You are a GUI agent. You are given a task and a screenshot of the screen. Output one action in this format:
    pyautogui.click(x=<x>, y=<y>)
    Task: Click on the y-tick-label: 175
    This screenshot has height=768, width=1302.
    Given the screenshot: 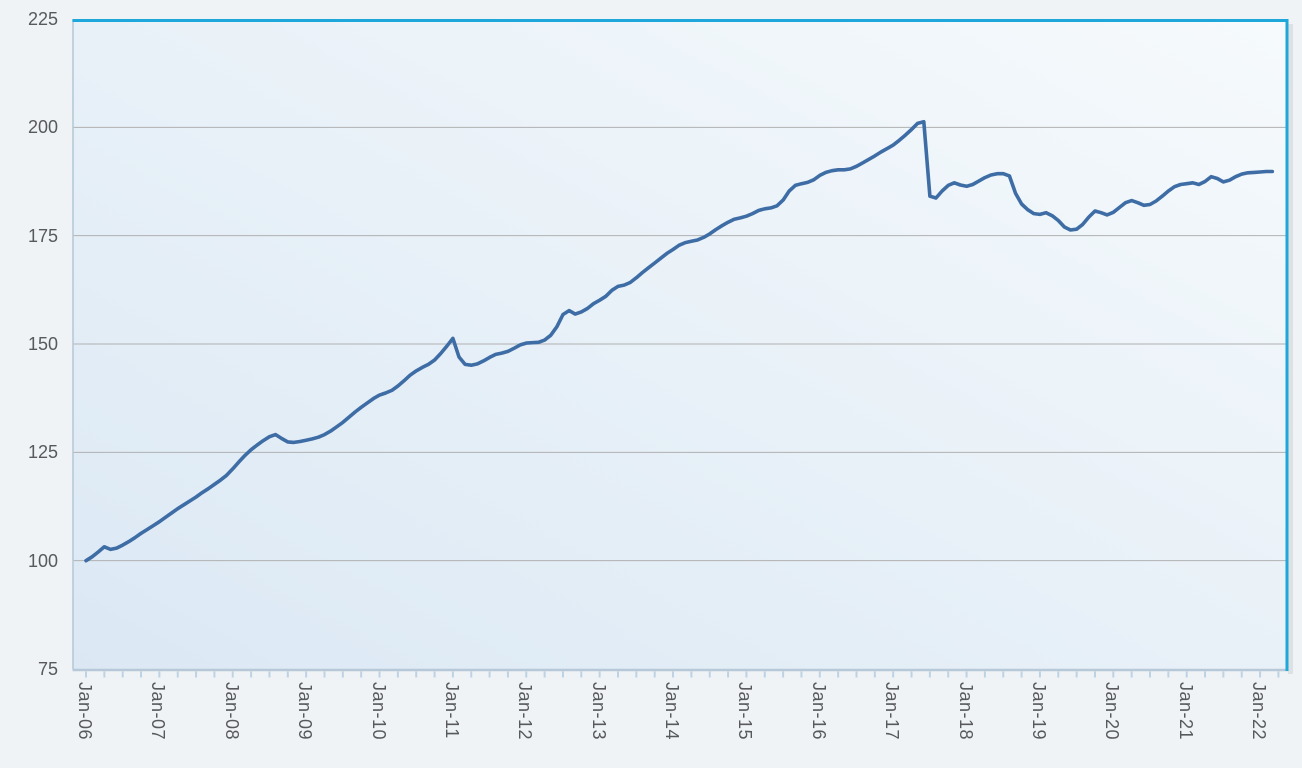 What is the action you would take?
    pyautogui.click(x=42, y=235)
    